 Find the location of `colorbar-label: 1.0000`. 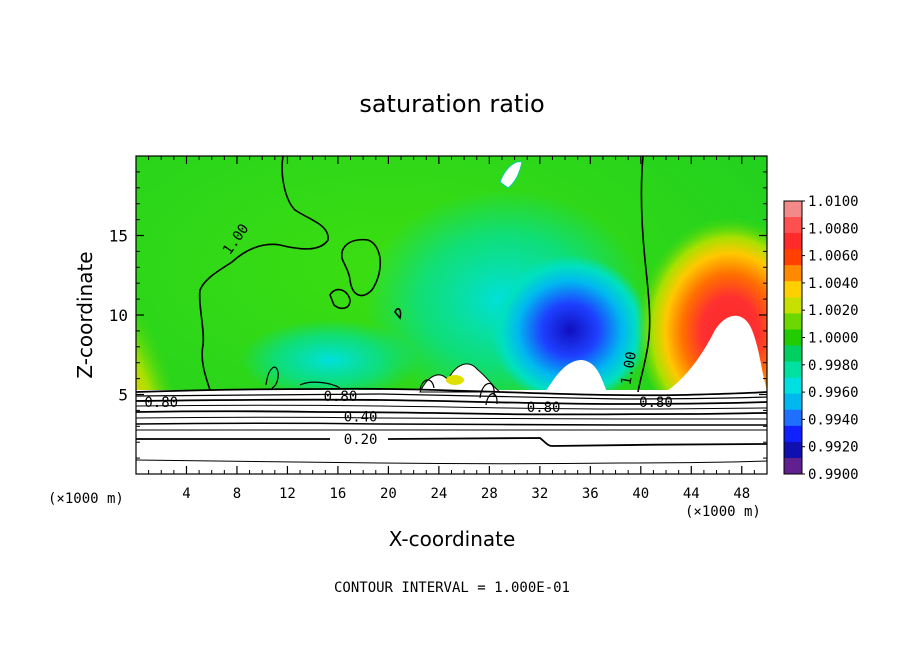

colorbar-label: 1.0000 is located at coordinates (833, 339).